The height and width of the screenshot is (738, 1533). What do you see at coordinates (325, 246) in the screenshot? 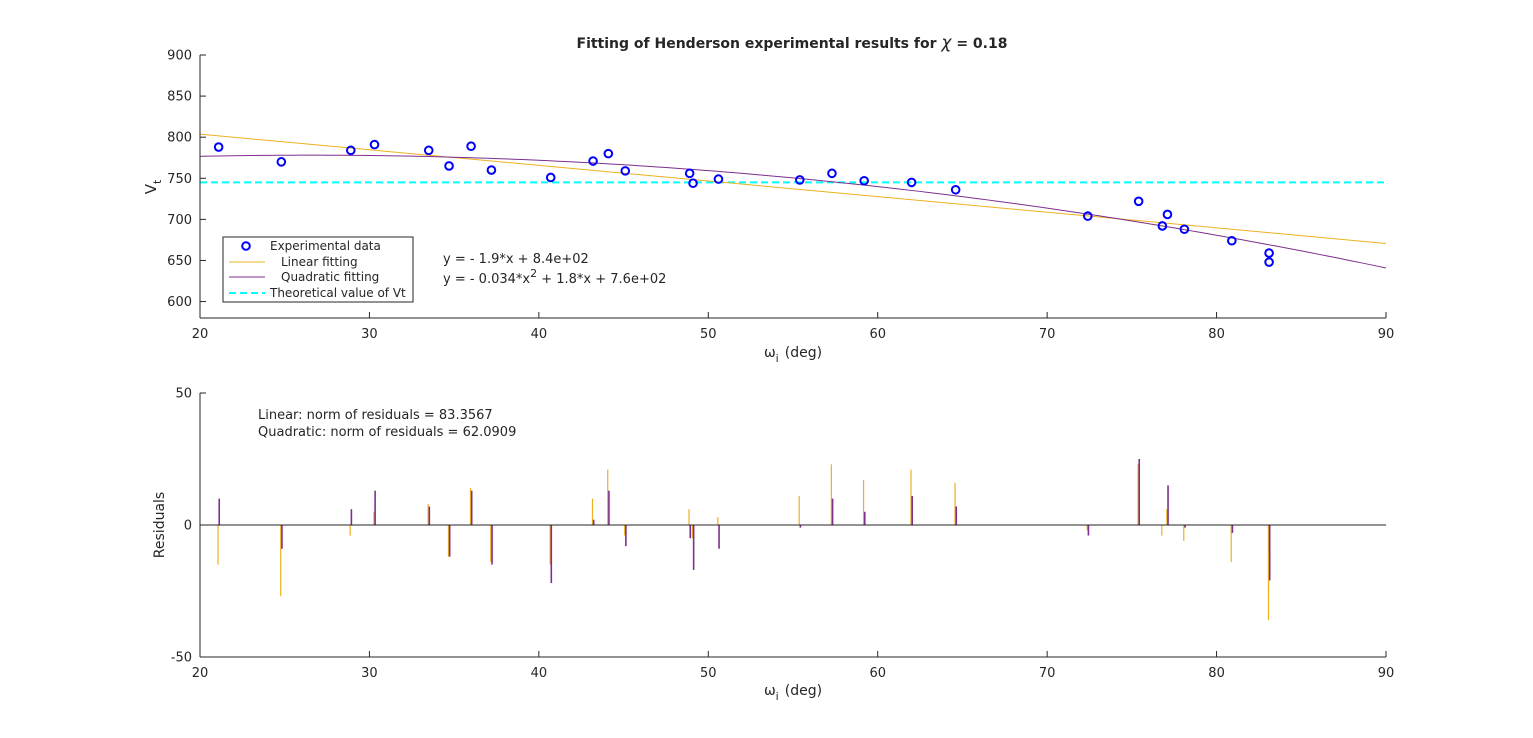
I see `legend-label-experimental: Experimental data` at bounding box center [325, 246].